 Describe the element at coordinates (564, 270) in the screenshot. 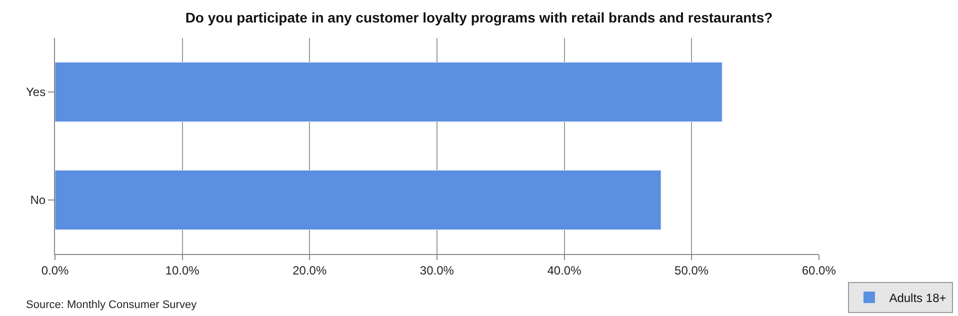

I see `x-tick-label: 40.0%` at that location.